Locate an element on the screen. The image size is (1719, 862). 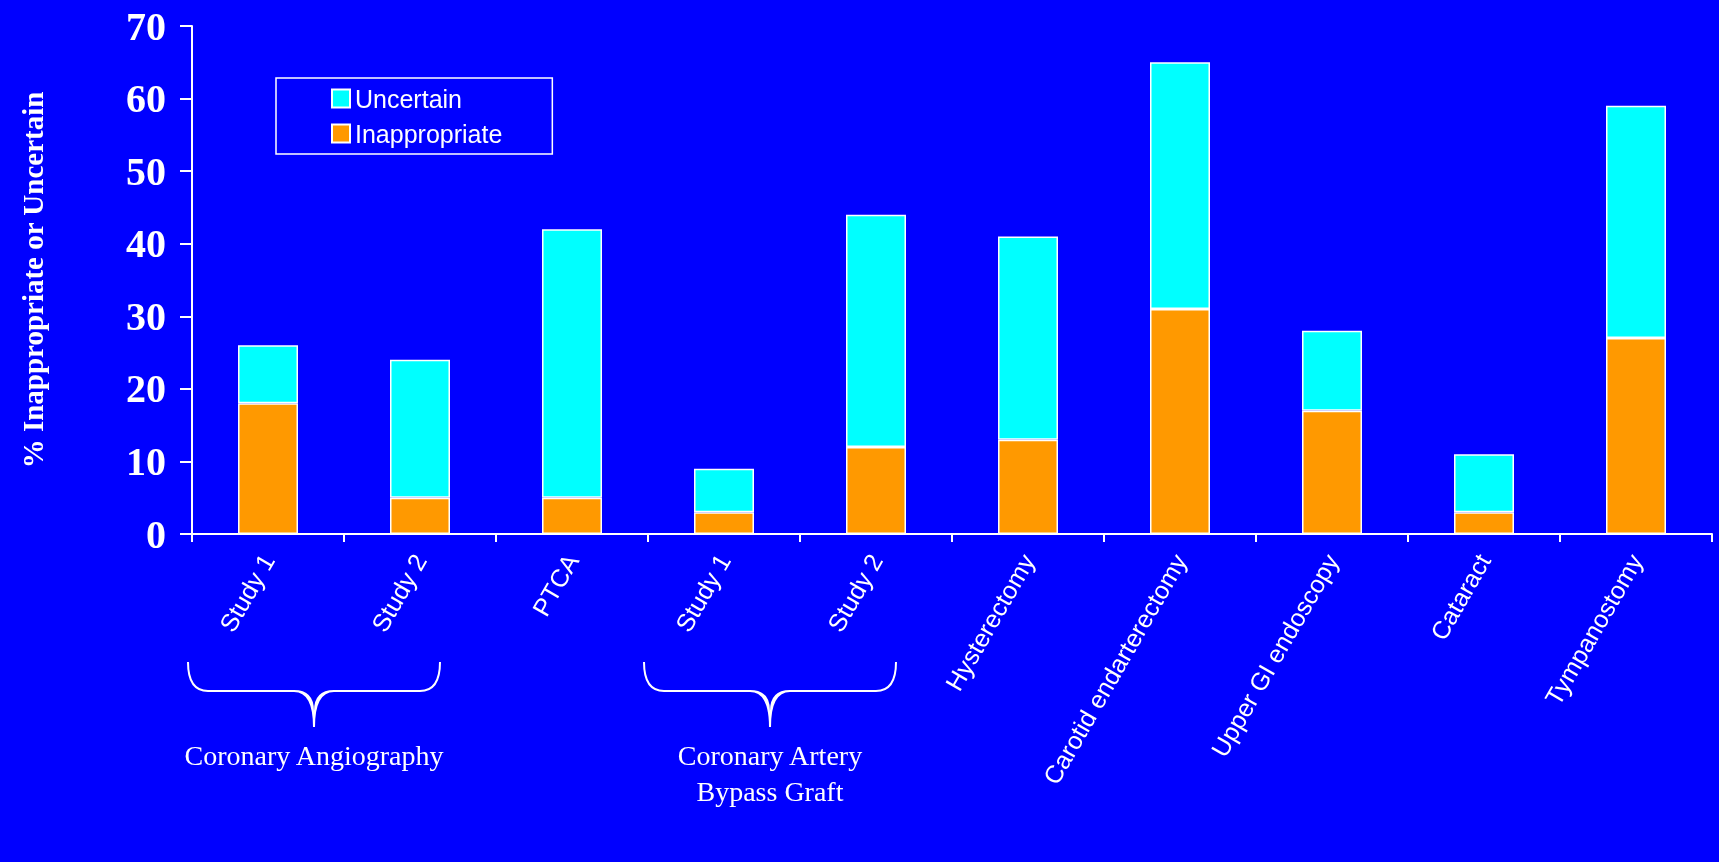
text: Coronary Artery Bypass Graft is located at coordinates (770, 774).